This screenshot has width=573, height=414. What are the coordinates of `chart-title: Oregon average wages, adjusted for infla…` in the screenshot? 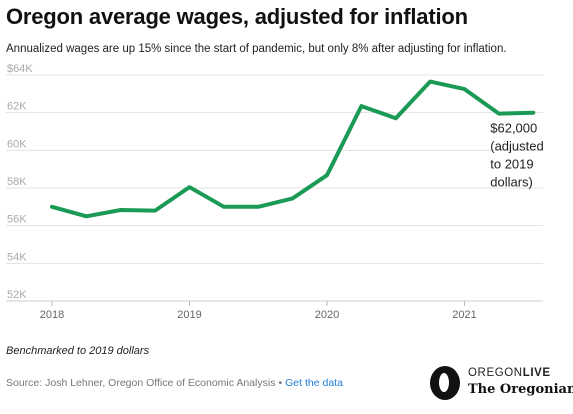 It's located at (237, 16).